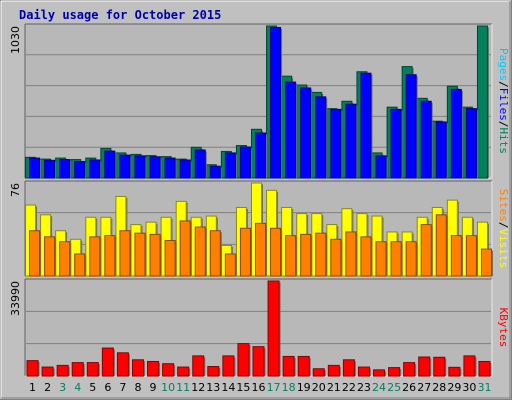  I want to click on x-tick-label: 20, so click(319, 387).